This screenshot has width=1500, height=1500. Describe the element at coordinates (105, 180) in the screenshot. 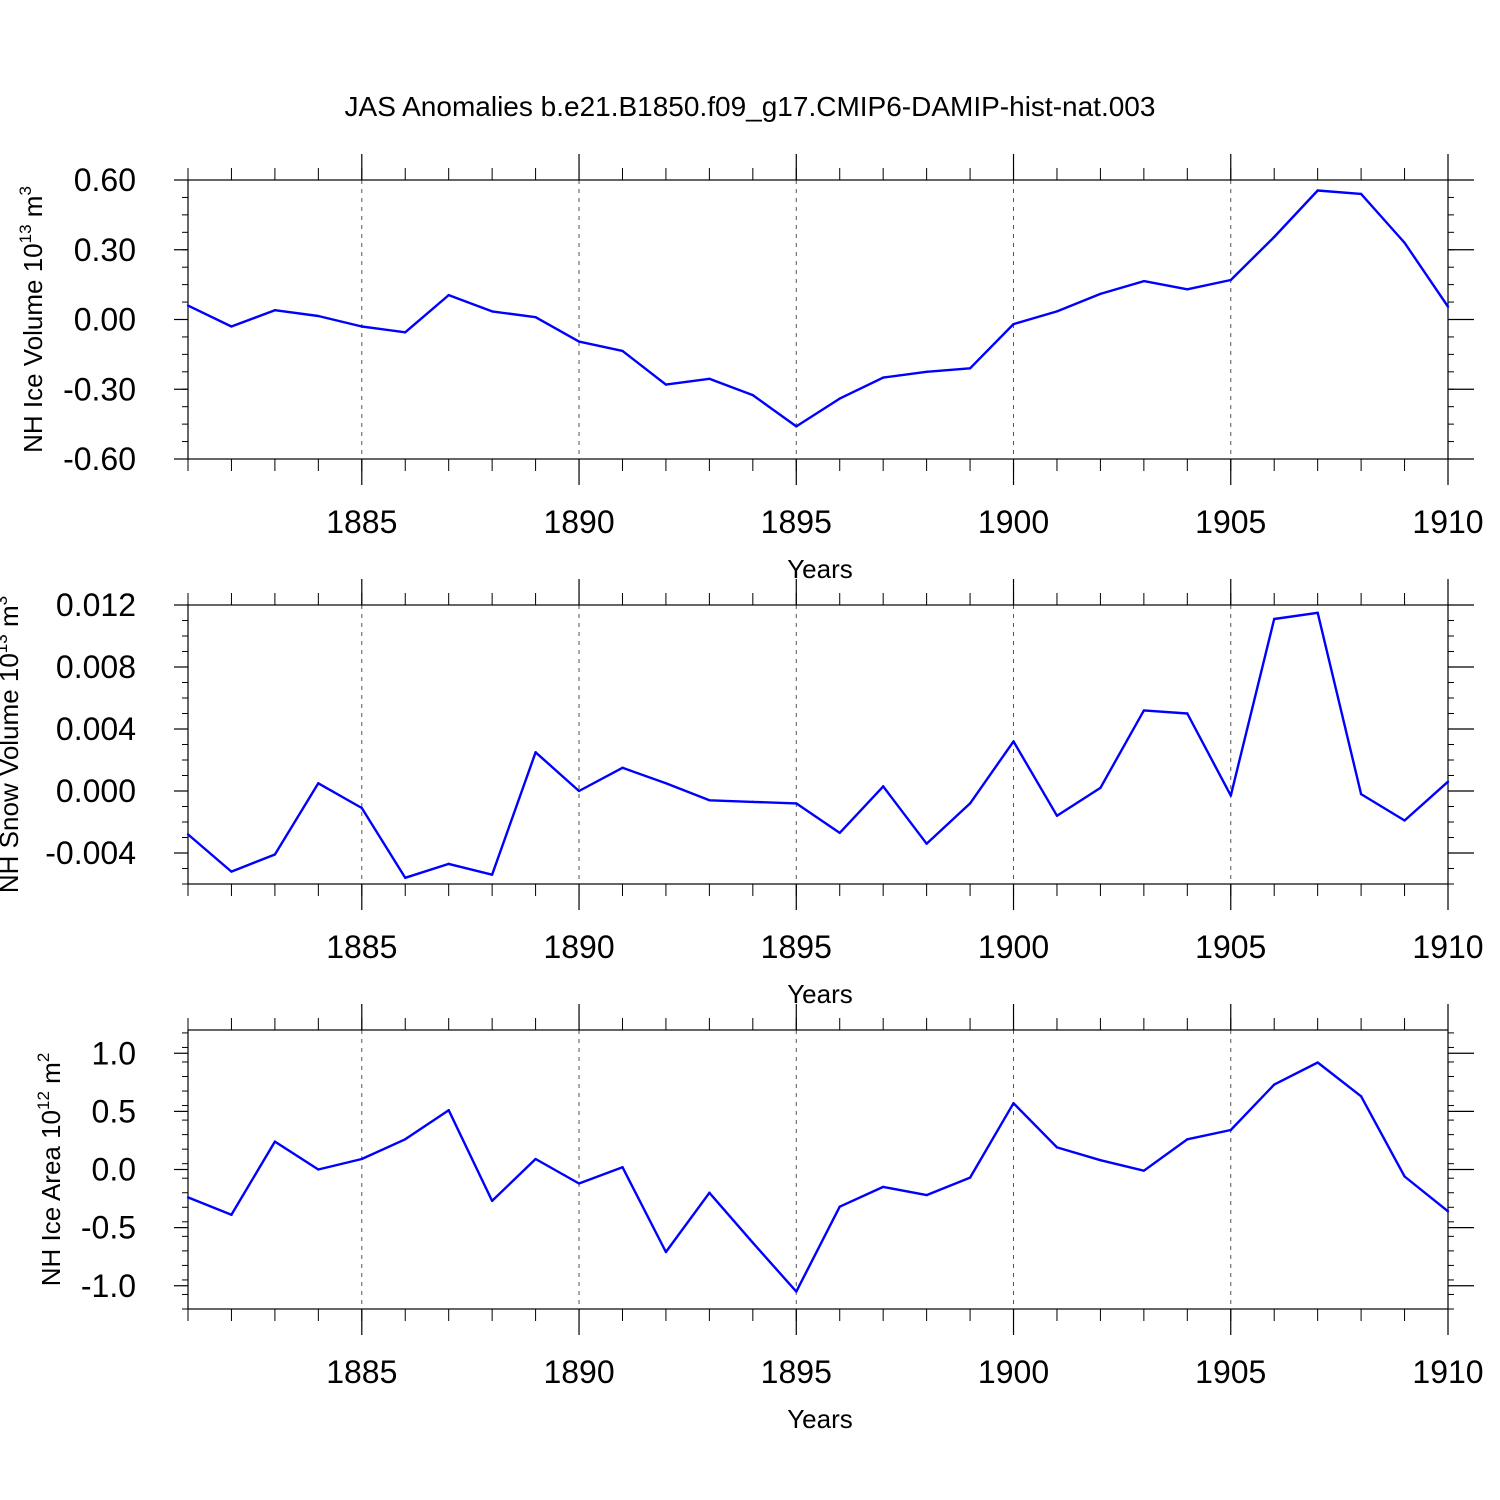

I see `y-tick-label: 0.60` at that location.